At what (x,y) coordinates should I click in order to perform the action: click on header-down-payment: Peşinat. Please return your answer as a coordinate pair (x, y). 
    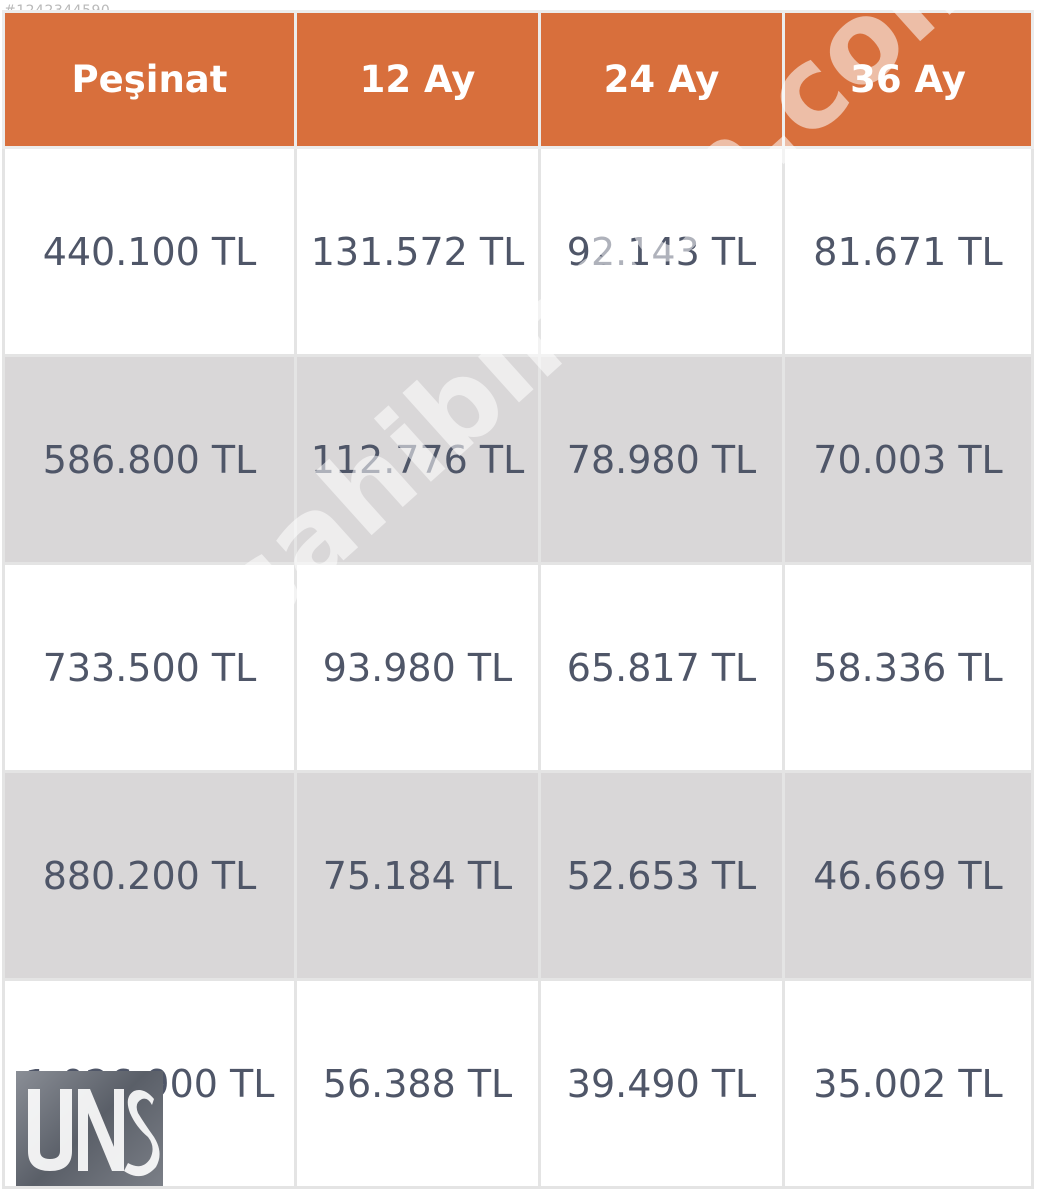
    Looking at the image, I should click on (149, 79).